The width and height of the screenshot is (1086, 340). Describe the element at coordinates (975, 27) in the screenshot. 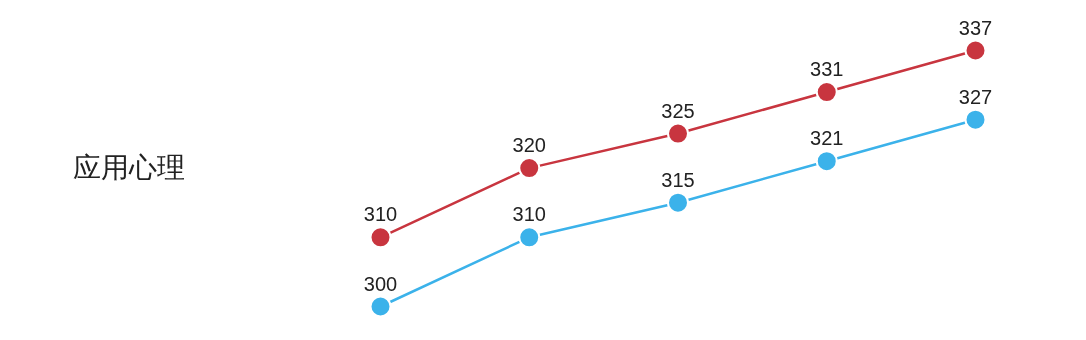

I see `data-label: 337` at that location.